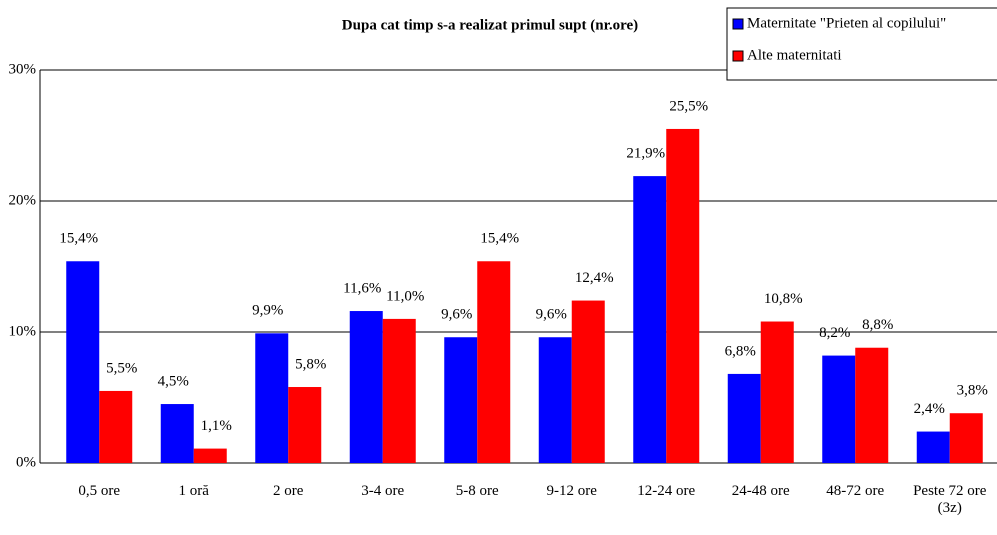  What do you see at coordinates (23, 200) in the screenshot?
I see `y-tick-label: 20%` at bounding box center [23, 200].